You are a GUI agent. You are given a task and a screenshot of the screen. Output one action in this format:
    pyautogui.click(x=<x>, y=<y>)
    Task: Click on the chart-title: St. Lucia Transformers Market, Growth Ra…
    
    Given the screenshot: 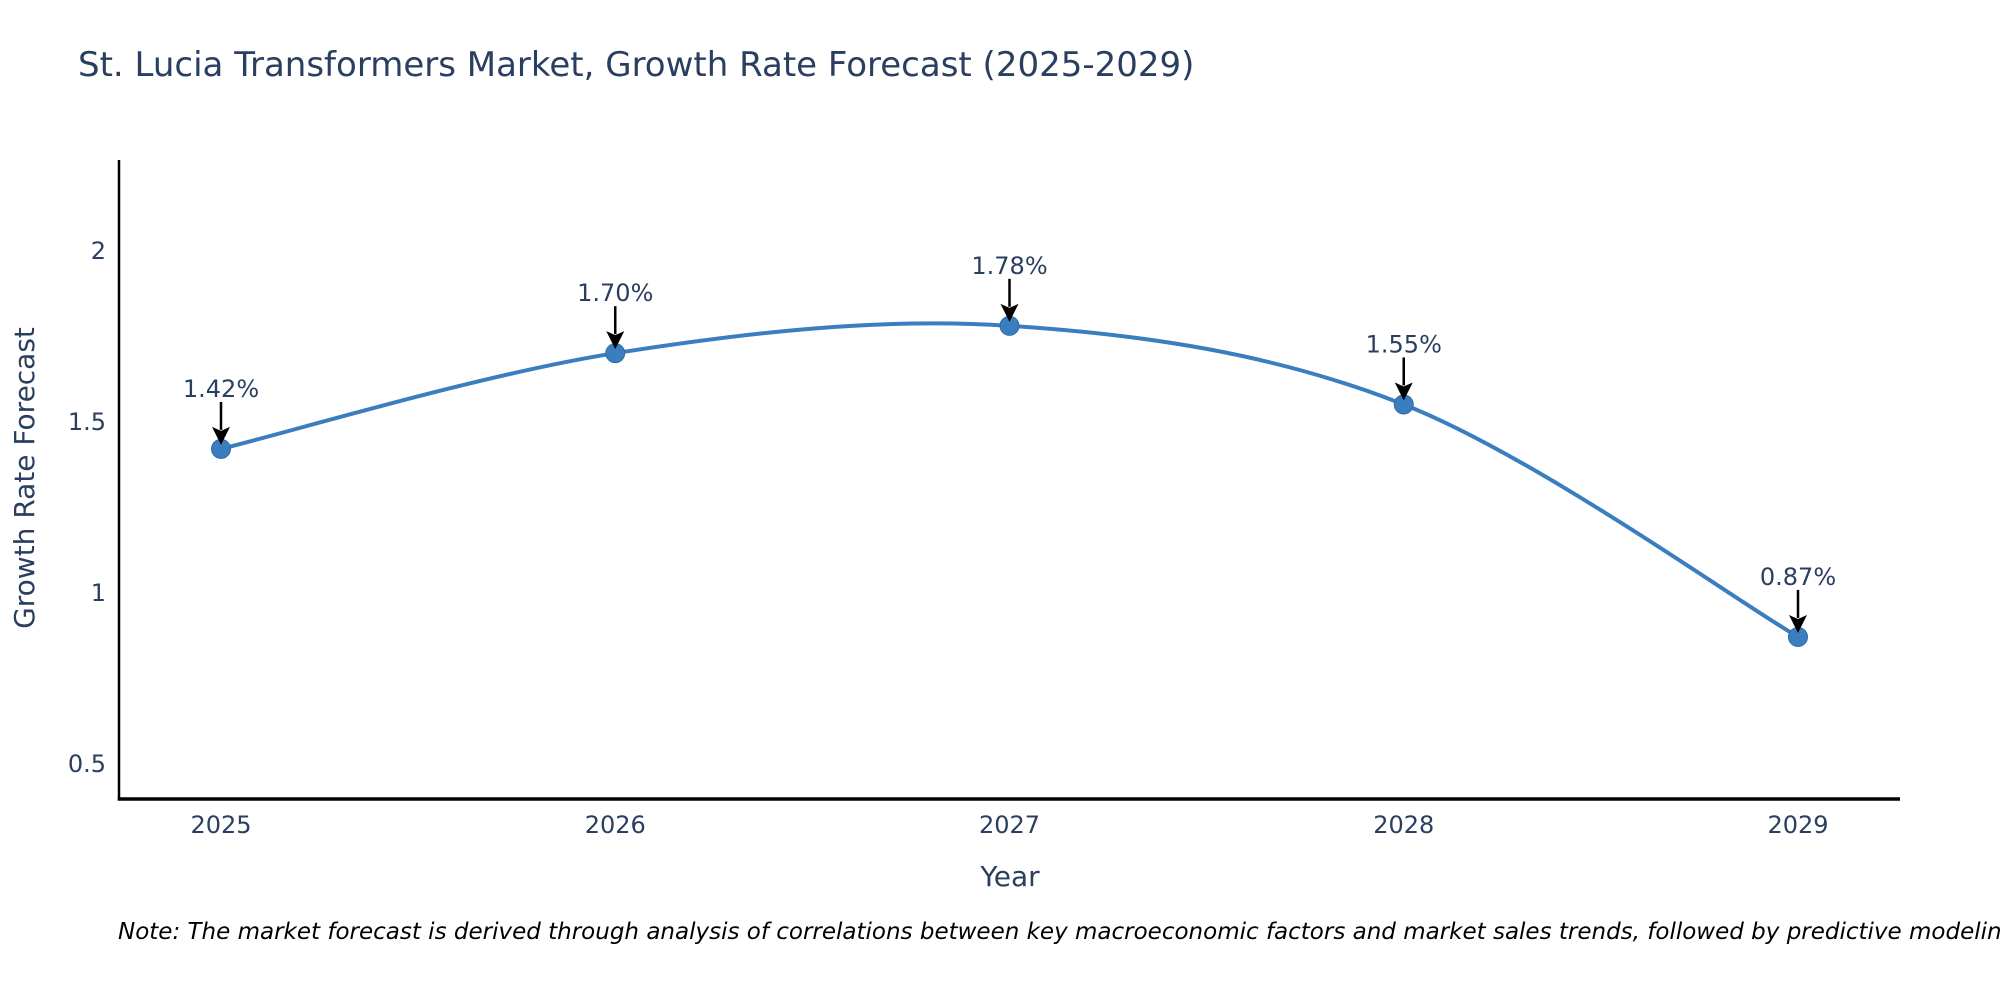 What is the action you would take?
    pyautogui.click(x=636, y=65)
    